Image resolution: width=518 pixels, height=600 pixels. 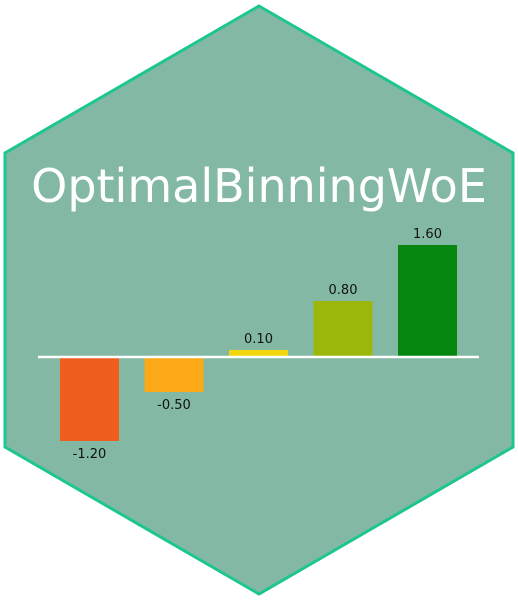 What do you see at coordinates (258, 339) in the screenshot?
I see `bar-value-label-3: 0.10` at bounding box center [258, 339].